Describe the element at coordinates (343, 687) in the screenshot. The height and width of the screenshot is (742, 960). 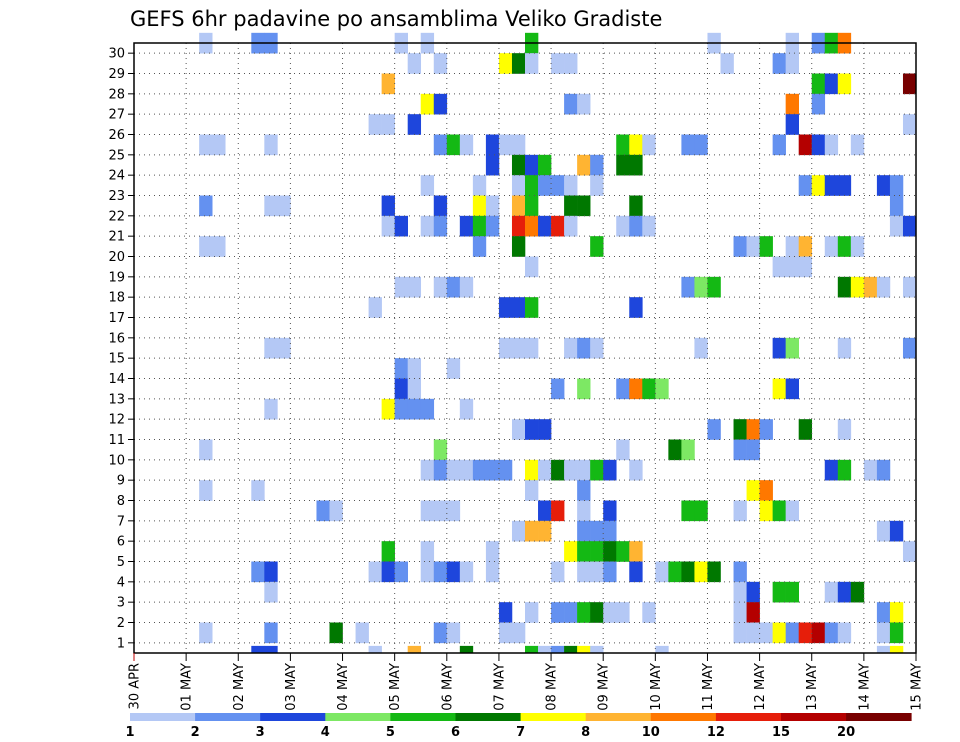
I see `x-tick-label: 04 MAY` at that location.